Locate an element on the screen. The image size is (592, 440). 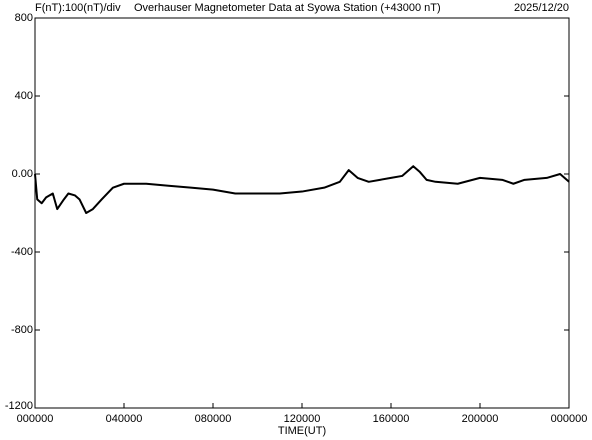
x-tick-label: 200000 is located at coordinates (480, 419).